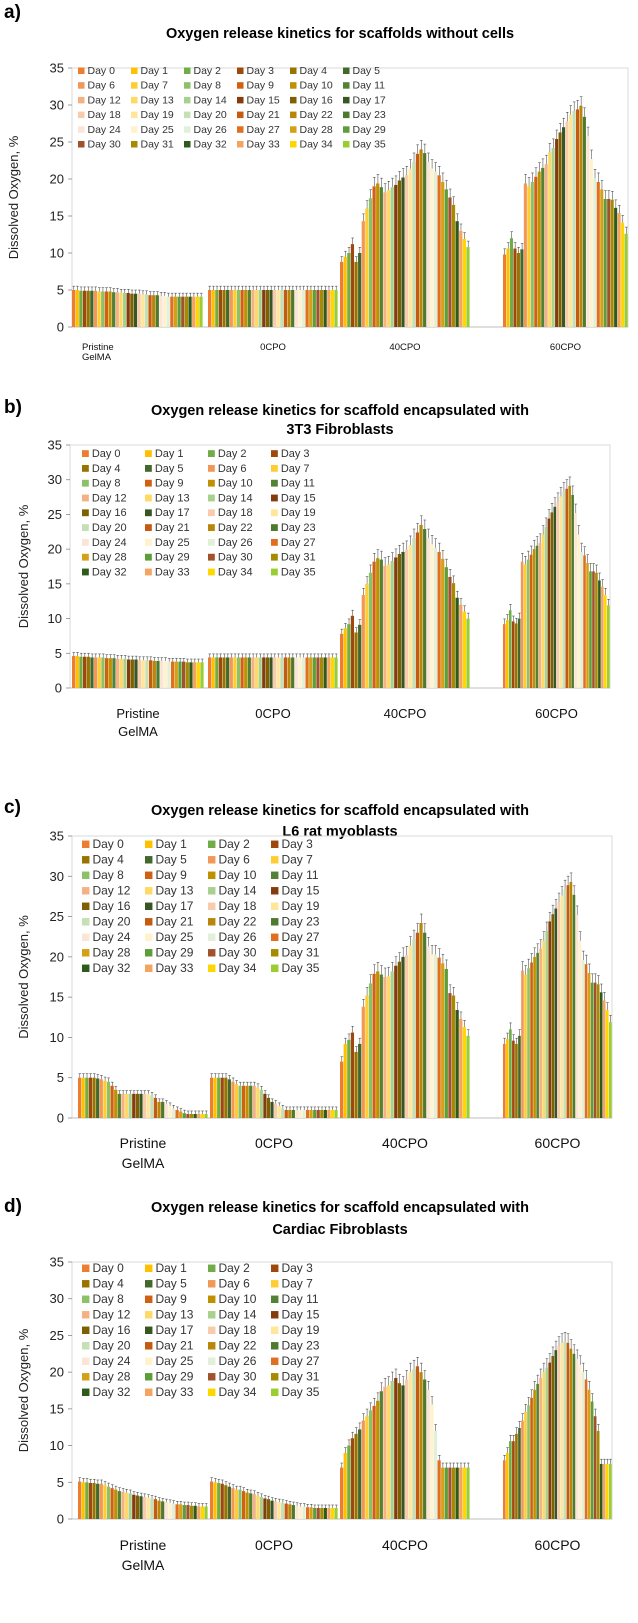  Describe the element at coordinates (232, 454) in the screenshot. I see `legend-label: Day 2` at that location.